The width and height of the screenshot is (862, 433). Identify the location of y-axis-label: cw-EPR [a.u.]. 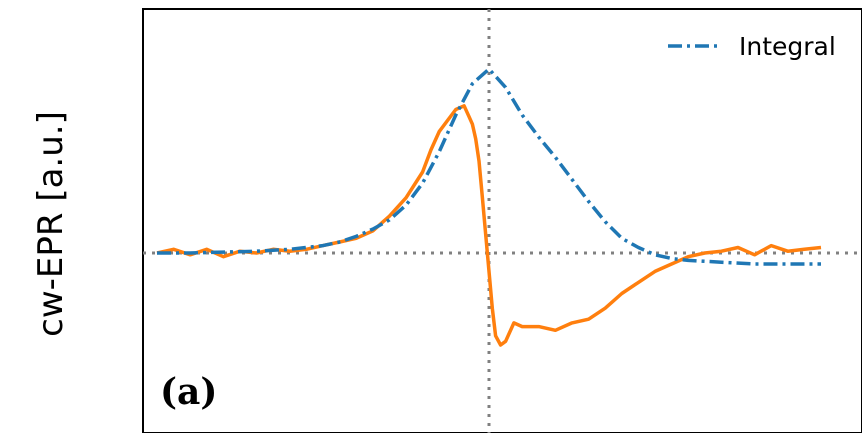
(51, 224).